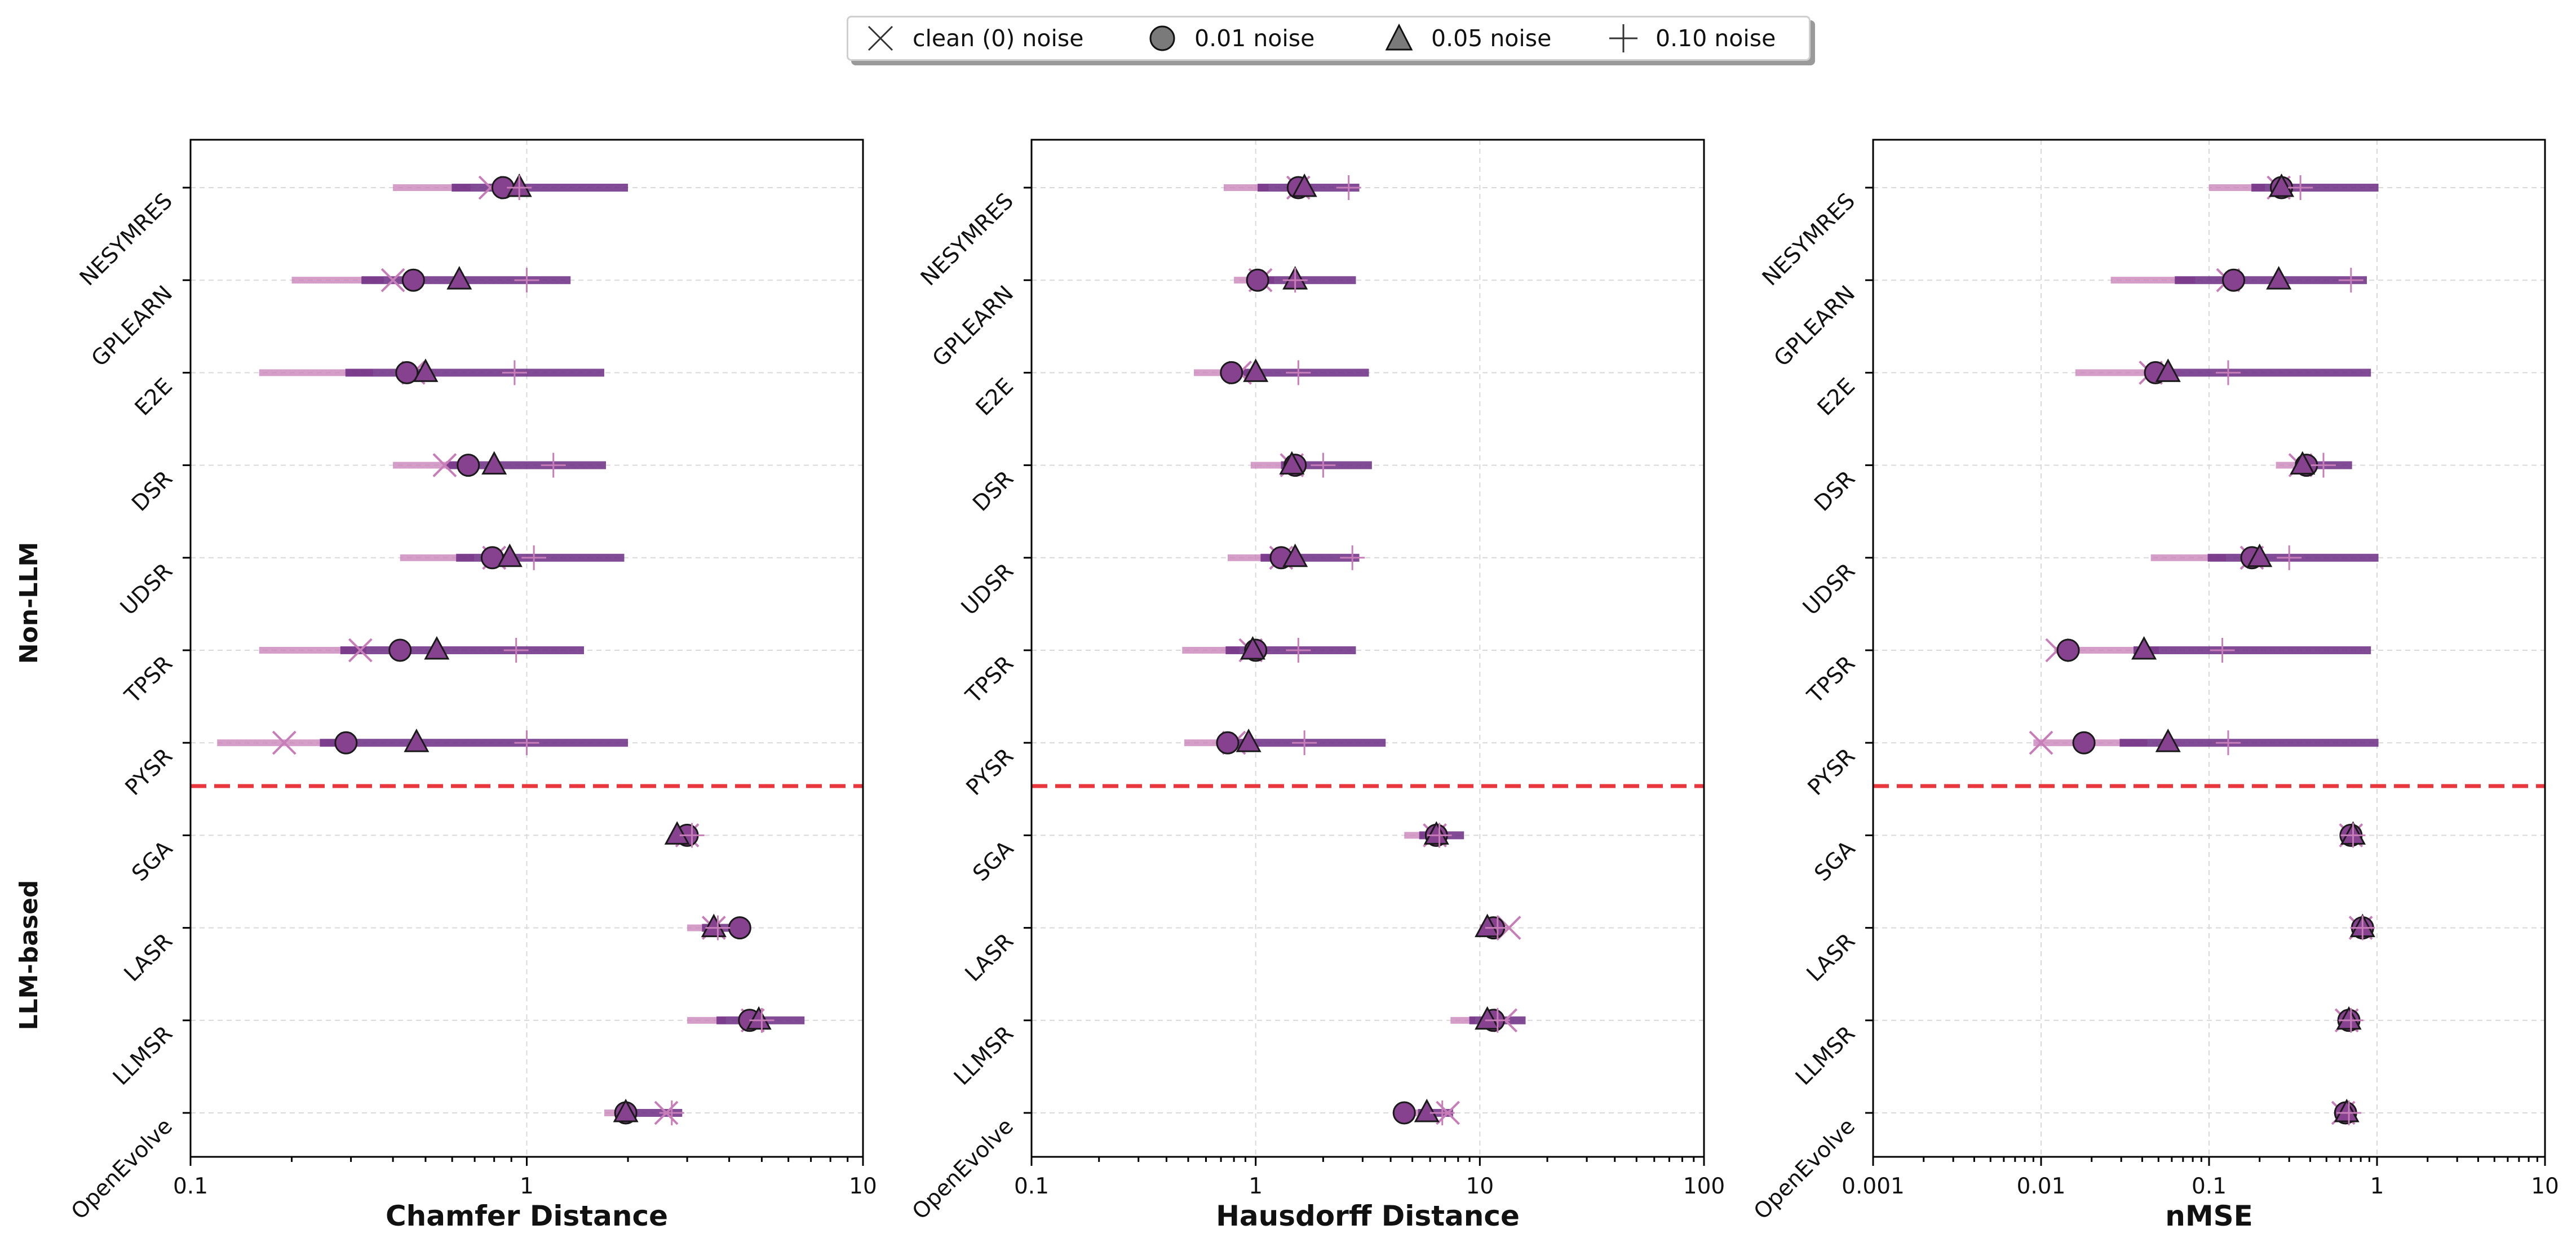 The image size is (2576, 1247). Describe the element at coordinates (1368, 1216) in the screenshot. I see `x-axis-title: Hausdorff Distance` at that location.